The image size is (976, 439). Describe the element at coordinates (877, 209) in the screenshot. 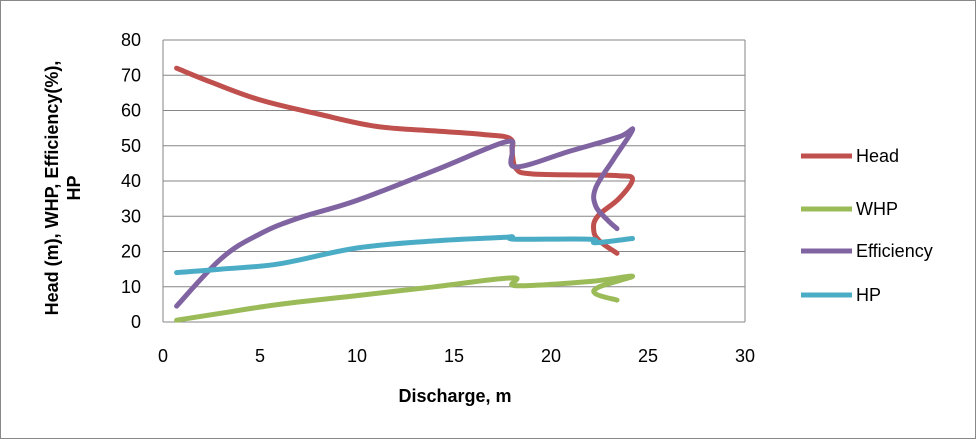

I see `legend-label-whp: WHP` at that location.